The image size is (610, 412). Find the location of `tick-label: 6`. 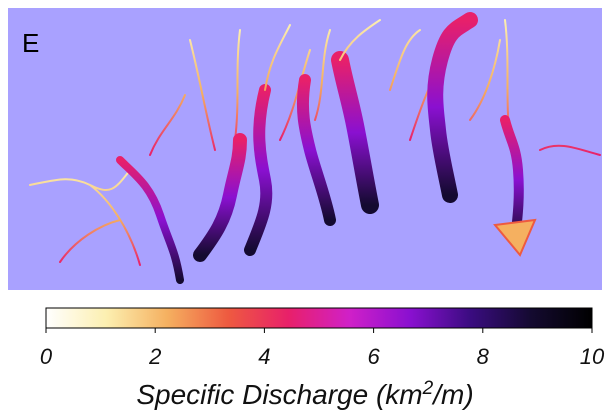

tick-label: 6 is located at coordinates (373, 356).